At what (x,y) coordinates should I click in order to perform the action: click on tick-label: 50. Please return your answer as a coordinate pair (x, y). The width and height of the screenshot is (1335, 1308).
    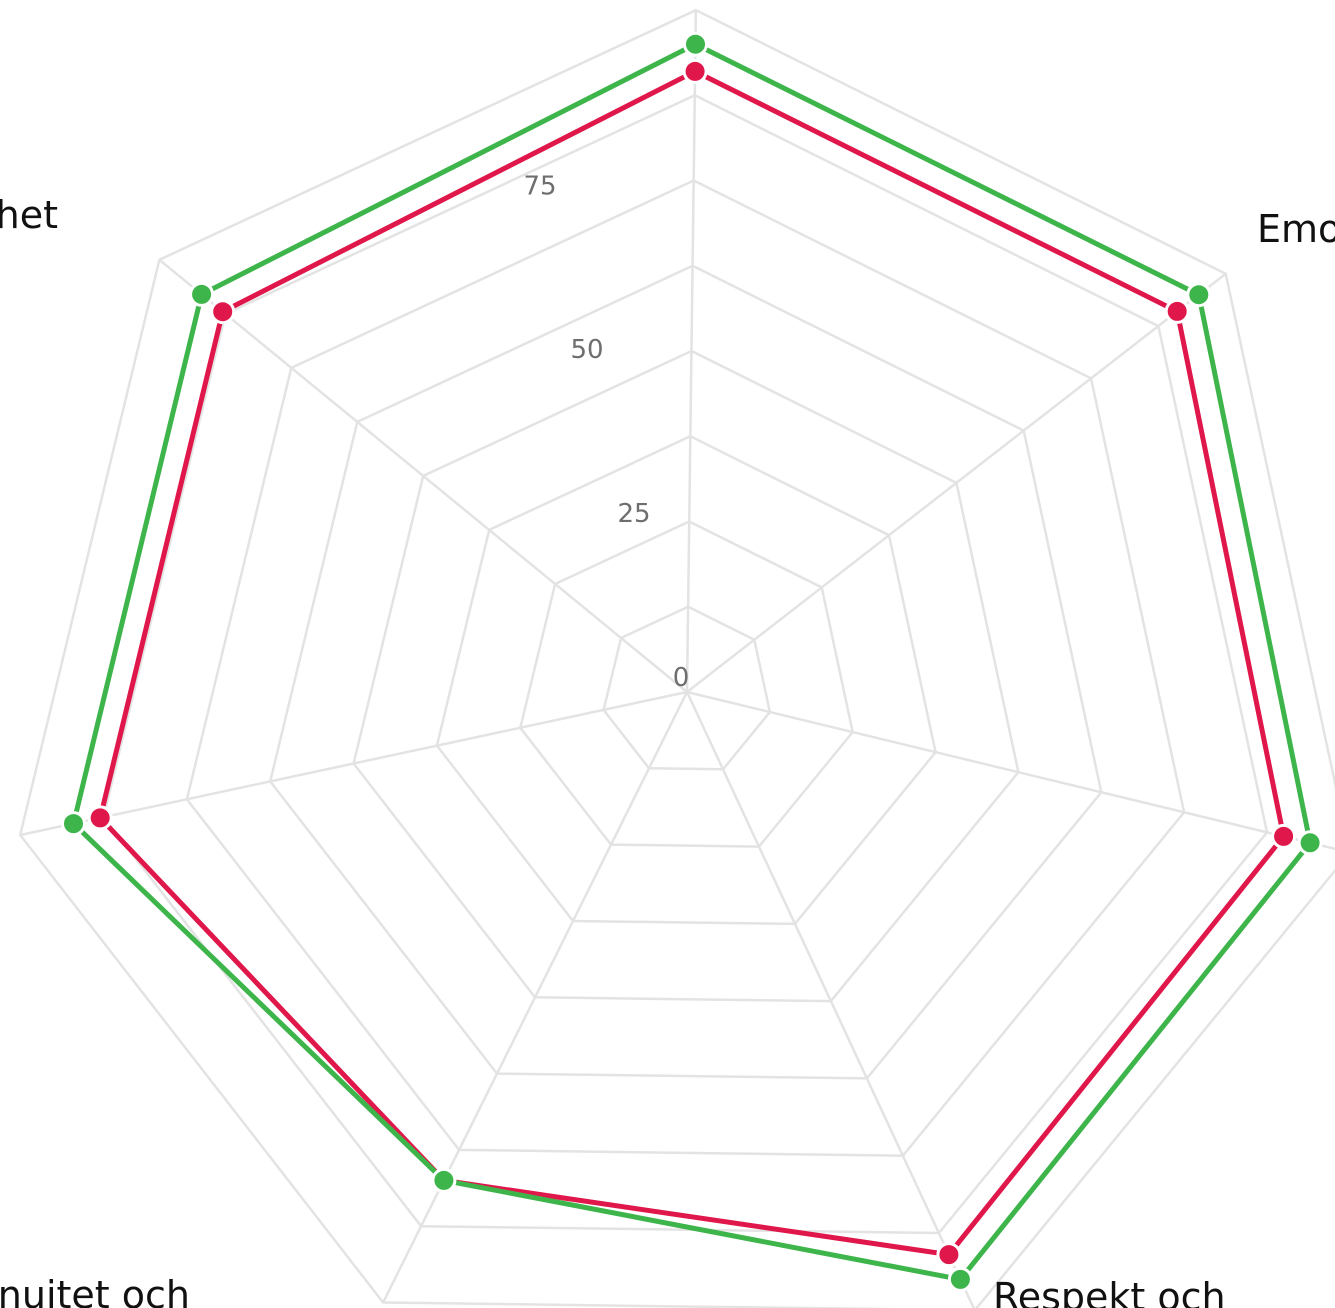
    Looking at the image, I should click on (586, 350).